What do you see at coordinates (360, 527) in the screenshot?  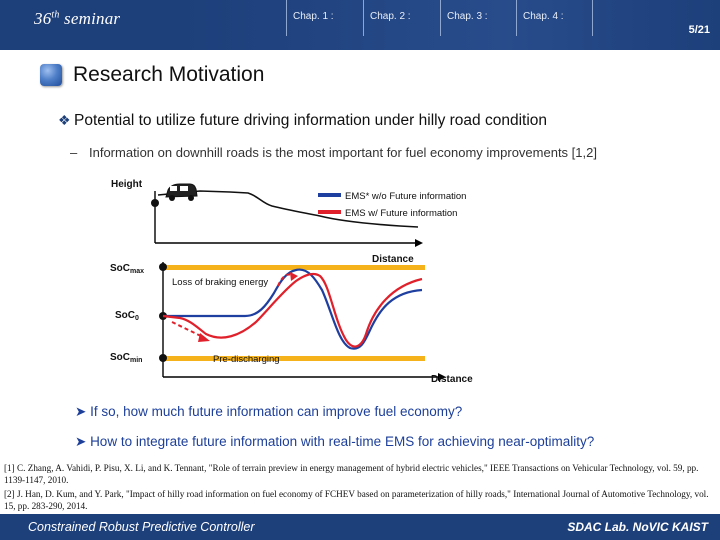 I see `footer-bar` at bounding box center [360, 527].